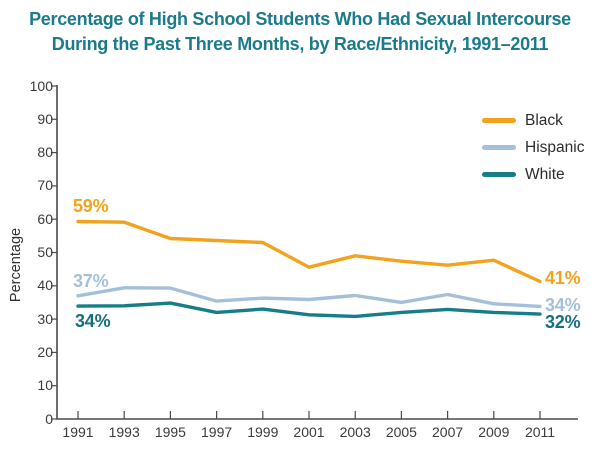  Describe the element at coordinates (499, 147) in the screenshot. I see `legend-swatch-hispanic` at that location.